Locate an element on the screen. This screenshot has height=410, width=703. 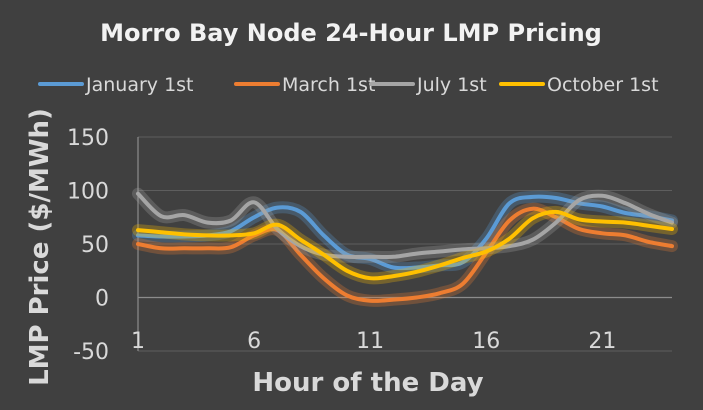
x-tick-label: 16 is located at coordinates (486, 341).